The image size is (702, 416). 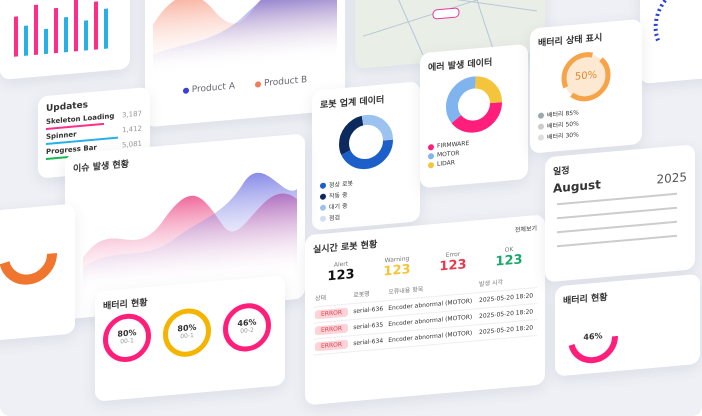 What do you see at coordinates (448, 154) in the screenshot?
I see `legend-label: MOTOR` at bounding box center [448, 154].